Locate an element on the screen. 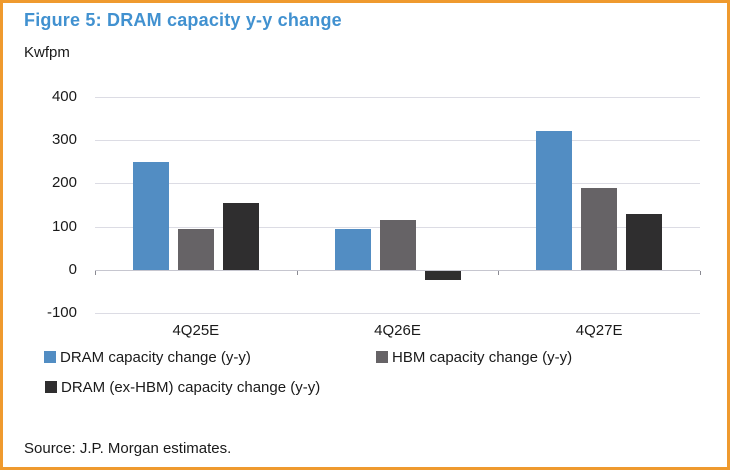  legend-swatch-hbm is located at coordinates (382, 357).